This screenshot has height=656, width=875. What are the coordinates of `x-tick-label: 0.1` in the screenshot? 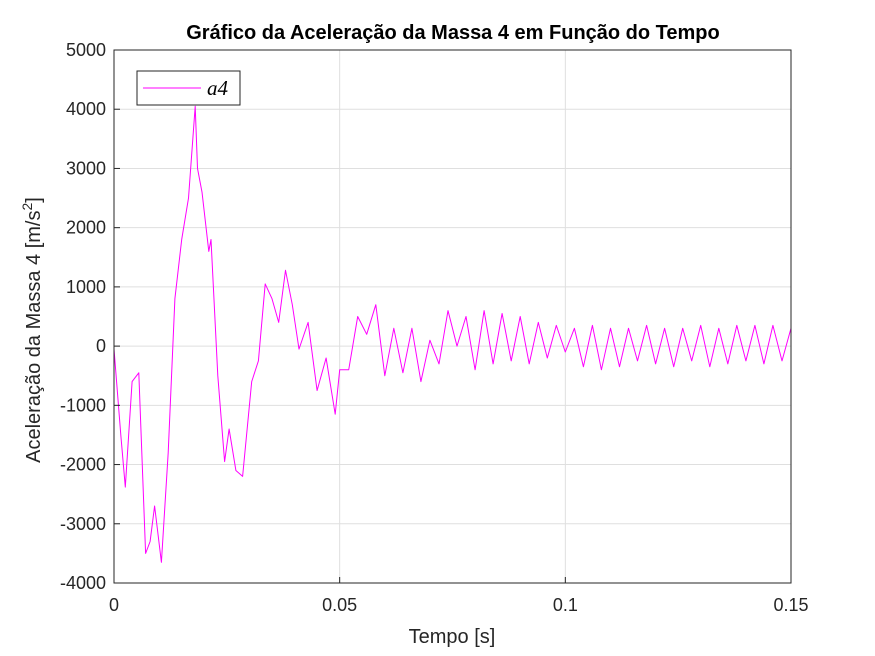 It's located at (565, 605).